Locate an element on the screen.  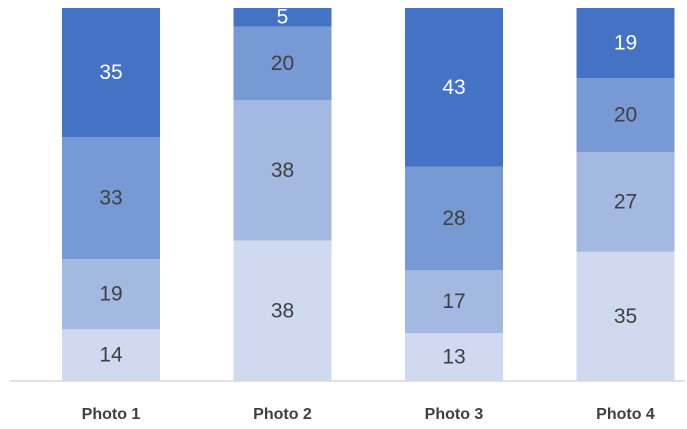
data-label: 27 is located at coordinates (625, 201).